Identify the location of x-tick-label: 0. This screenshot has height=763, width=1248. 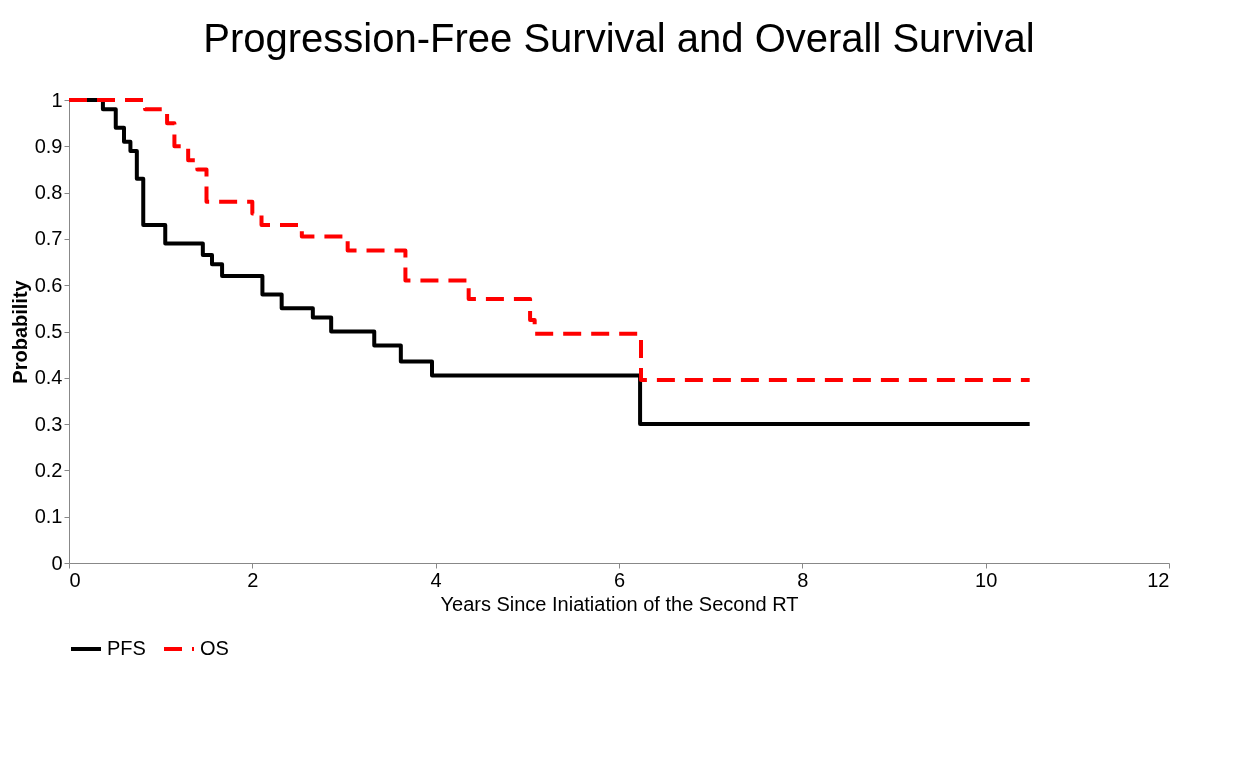
(75, 579).